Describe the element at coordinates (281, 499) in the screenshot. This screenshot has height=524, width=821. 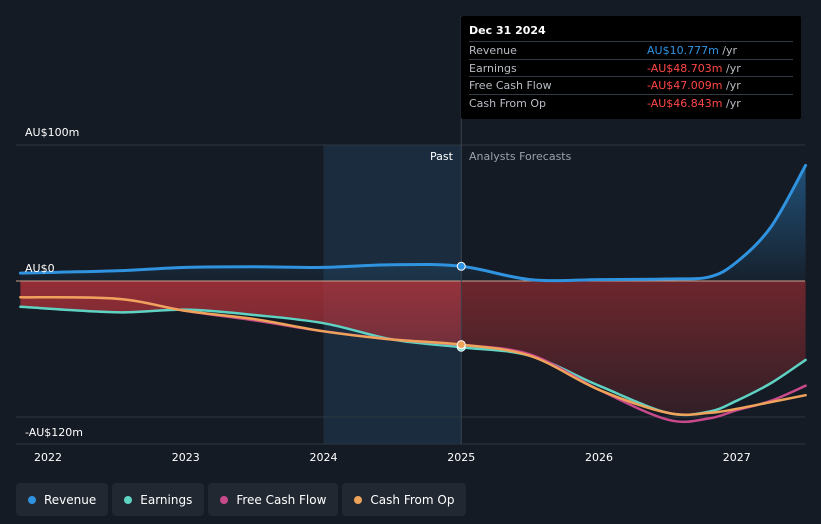
I see `legend-label-free-cash-flow: Free Cash Flow` at that location.